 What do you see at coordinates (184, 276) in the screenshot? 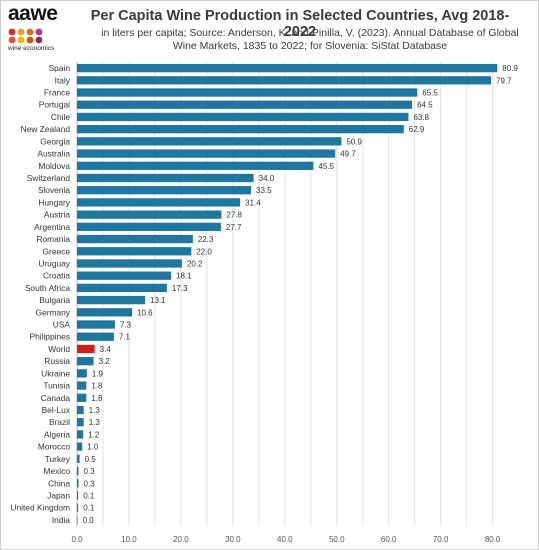
I see `data-label: 18.1` at bounding box center [184, 276].